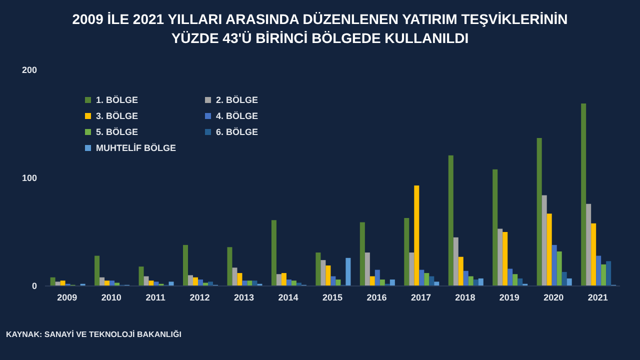 This screenshot has height=360, width=640. Describe the element at coordinates (29, 178) in the screenshot. I see `y-tick-label: 100` at that location.